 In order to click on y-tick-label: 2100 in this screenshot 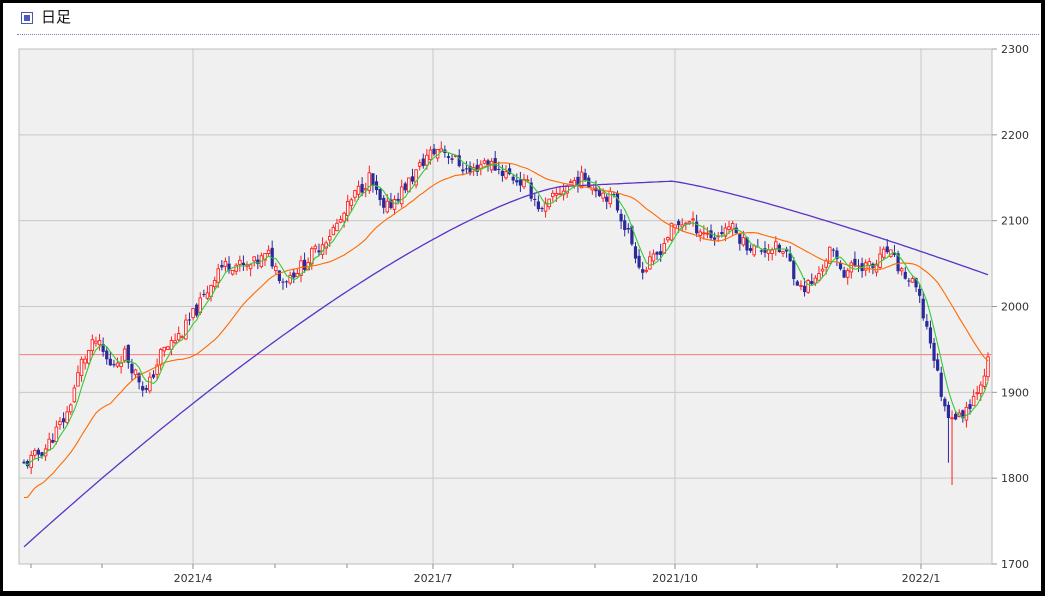, I will do `click(1015, 221)`.